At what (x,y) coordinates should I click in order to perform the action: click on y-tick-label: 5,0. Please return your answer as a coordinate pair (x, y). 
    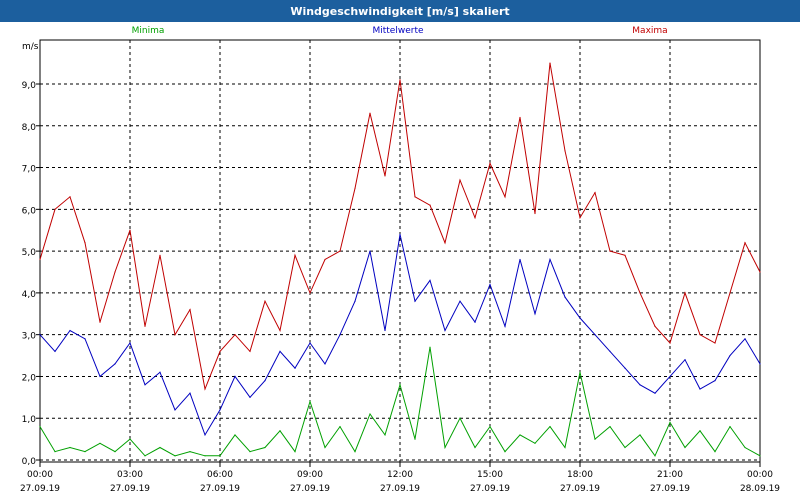
    Looking at the image, I should click on (29, 253).